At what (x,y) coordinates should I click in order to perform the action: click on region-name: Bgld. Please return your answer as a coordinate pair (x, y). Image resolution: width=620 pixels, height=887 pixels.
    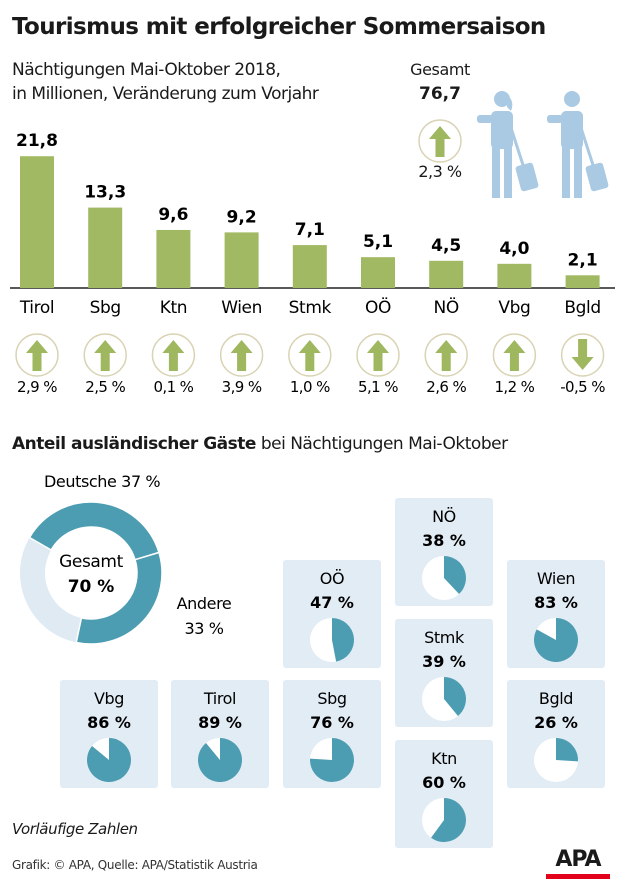
    Looking at the image, I should click on (556, 698).